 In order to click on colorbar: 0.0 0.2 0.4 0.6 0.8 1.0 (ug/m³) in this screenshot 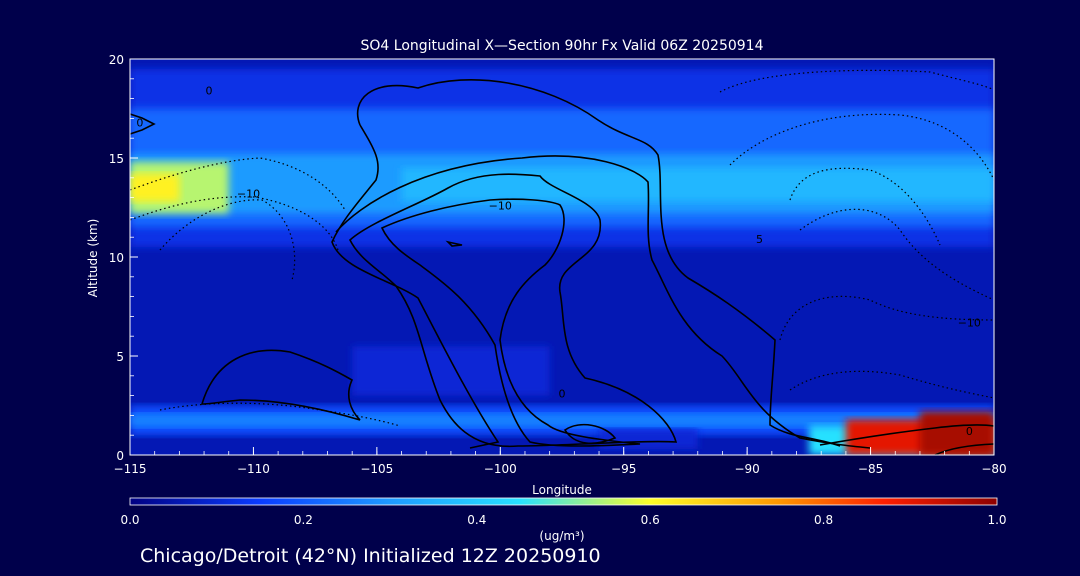, I will do `click(563, 520)`.